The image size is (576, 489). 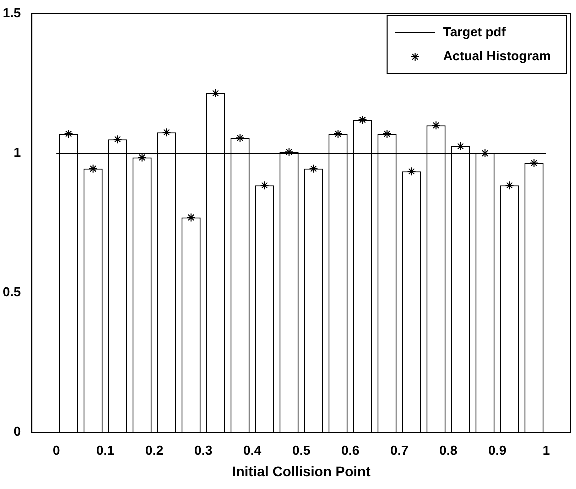 I want to click on x-tick-label: 0.9, so click(x=497, y=450).